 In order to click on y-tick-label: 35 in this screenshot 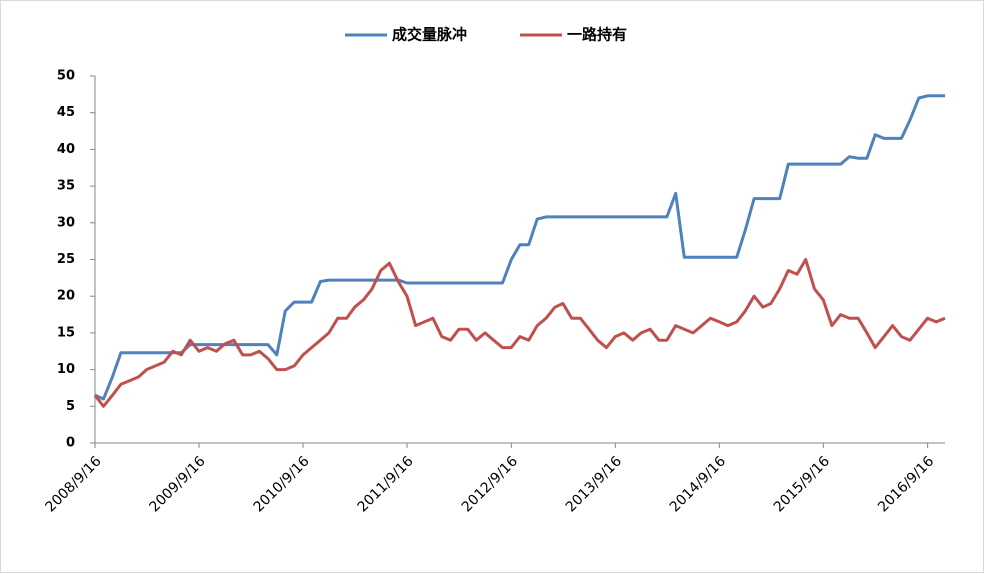, I will do `click(66, 186)`.